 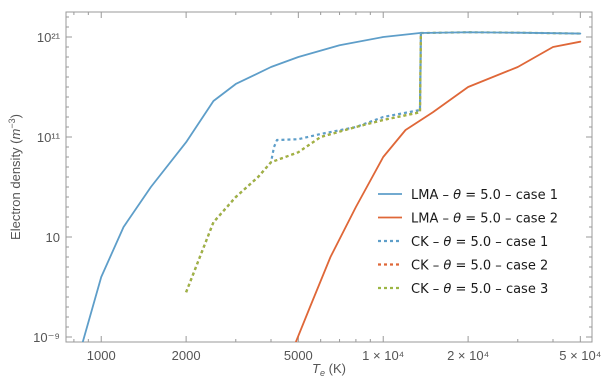 I want to click on legend-label: LMA – θ = 5.0 – case 2, so click(x=484, y=219).